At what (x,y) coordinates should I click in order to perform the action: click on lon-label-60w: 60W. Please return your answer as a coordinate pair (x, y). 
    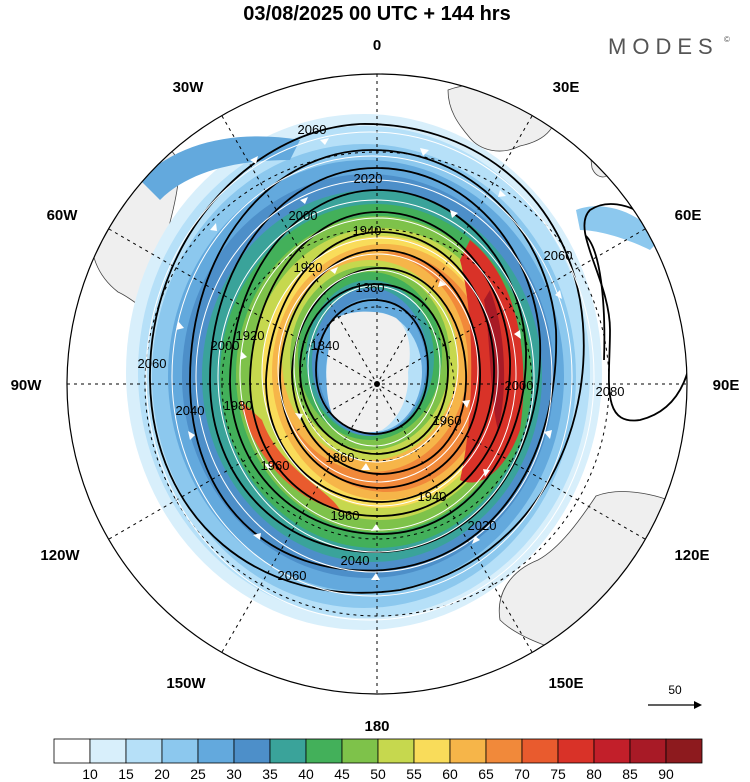
    Looking at the image, I should click on (63, 215).